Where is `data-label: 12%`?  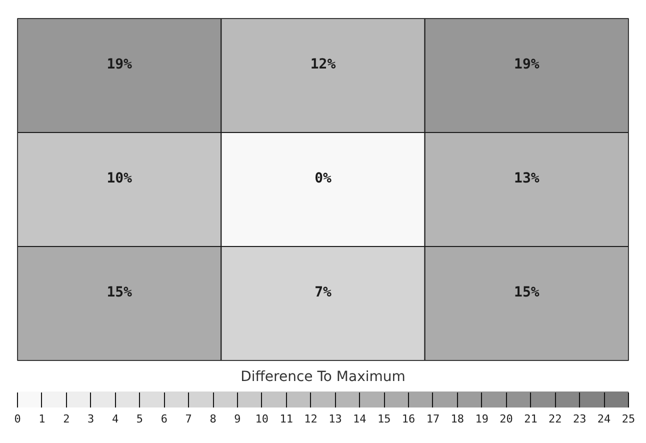 data-label: 12% is located at coordinates (323, 64).